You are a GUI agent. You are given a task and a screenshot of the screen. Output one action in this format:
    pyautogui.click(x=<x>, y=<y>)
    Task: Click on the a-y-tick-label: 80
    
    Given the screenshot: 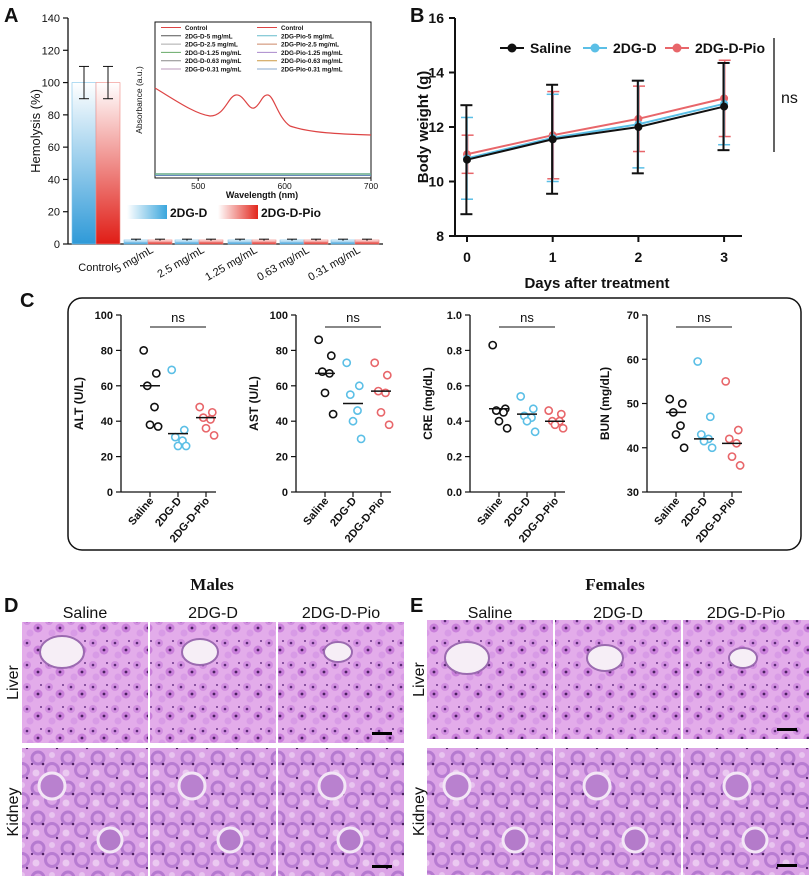 What is the action you would take?
    pyautogui.click(x=54, y=116)
    